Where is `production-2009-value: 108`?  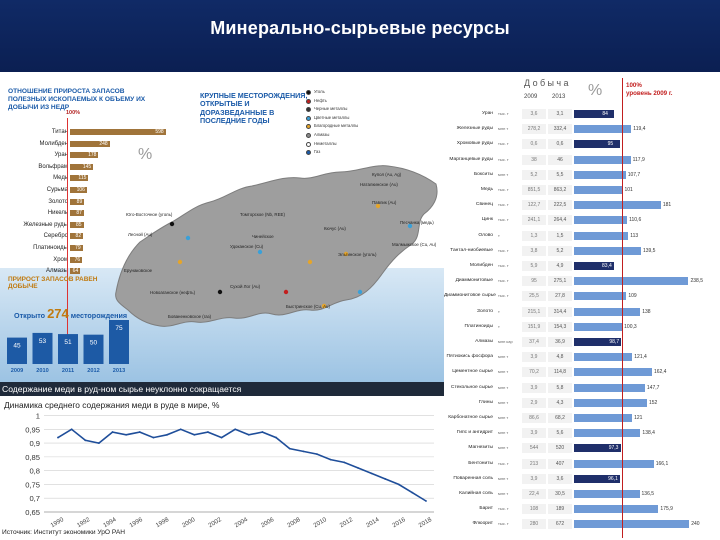 production-2009-value: 108 is located at coordinates (534, 509).